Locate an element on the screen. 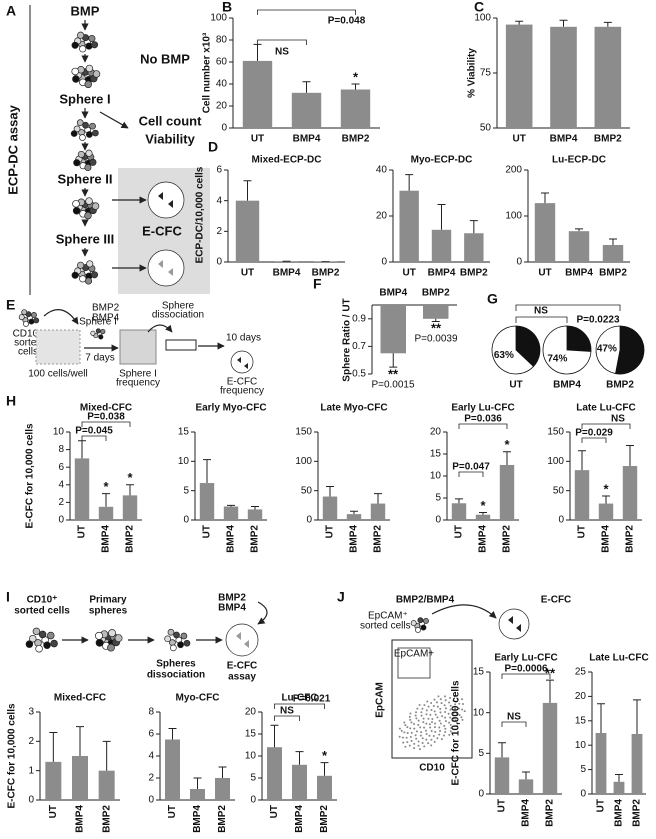 Image resolution: width=656 pixels, height=839 pixels. gate is located at coordinates (414, 663).